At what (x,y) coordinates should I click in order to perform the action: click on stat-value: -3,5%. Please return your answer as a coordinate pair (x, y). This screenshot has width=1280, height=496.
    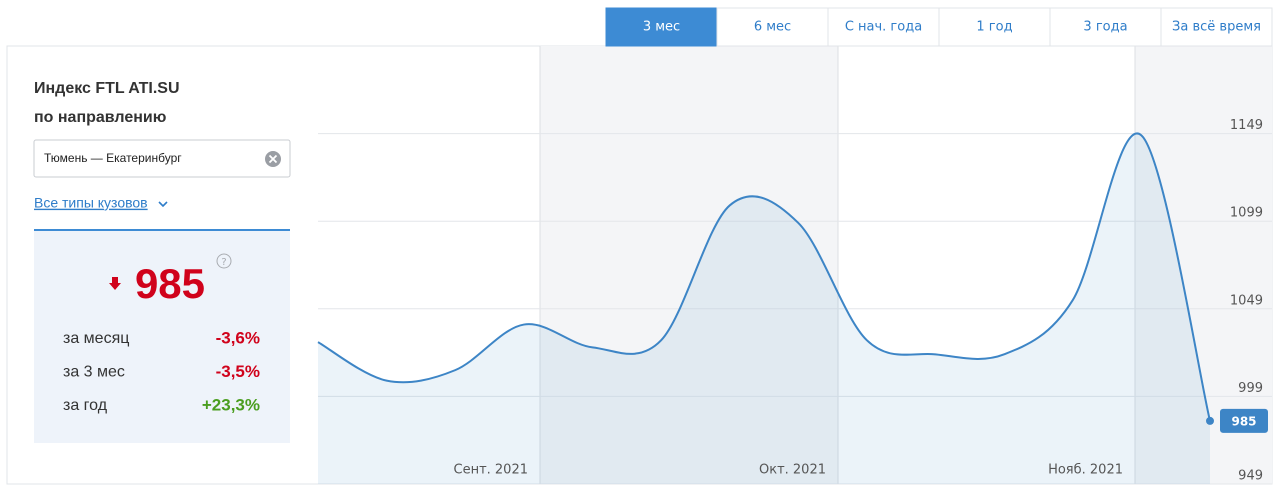
    Looking at the image, I should click on (238, 371).